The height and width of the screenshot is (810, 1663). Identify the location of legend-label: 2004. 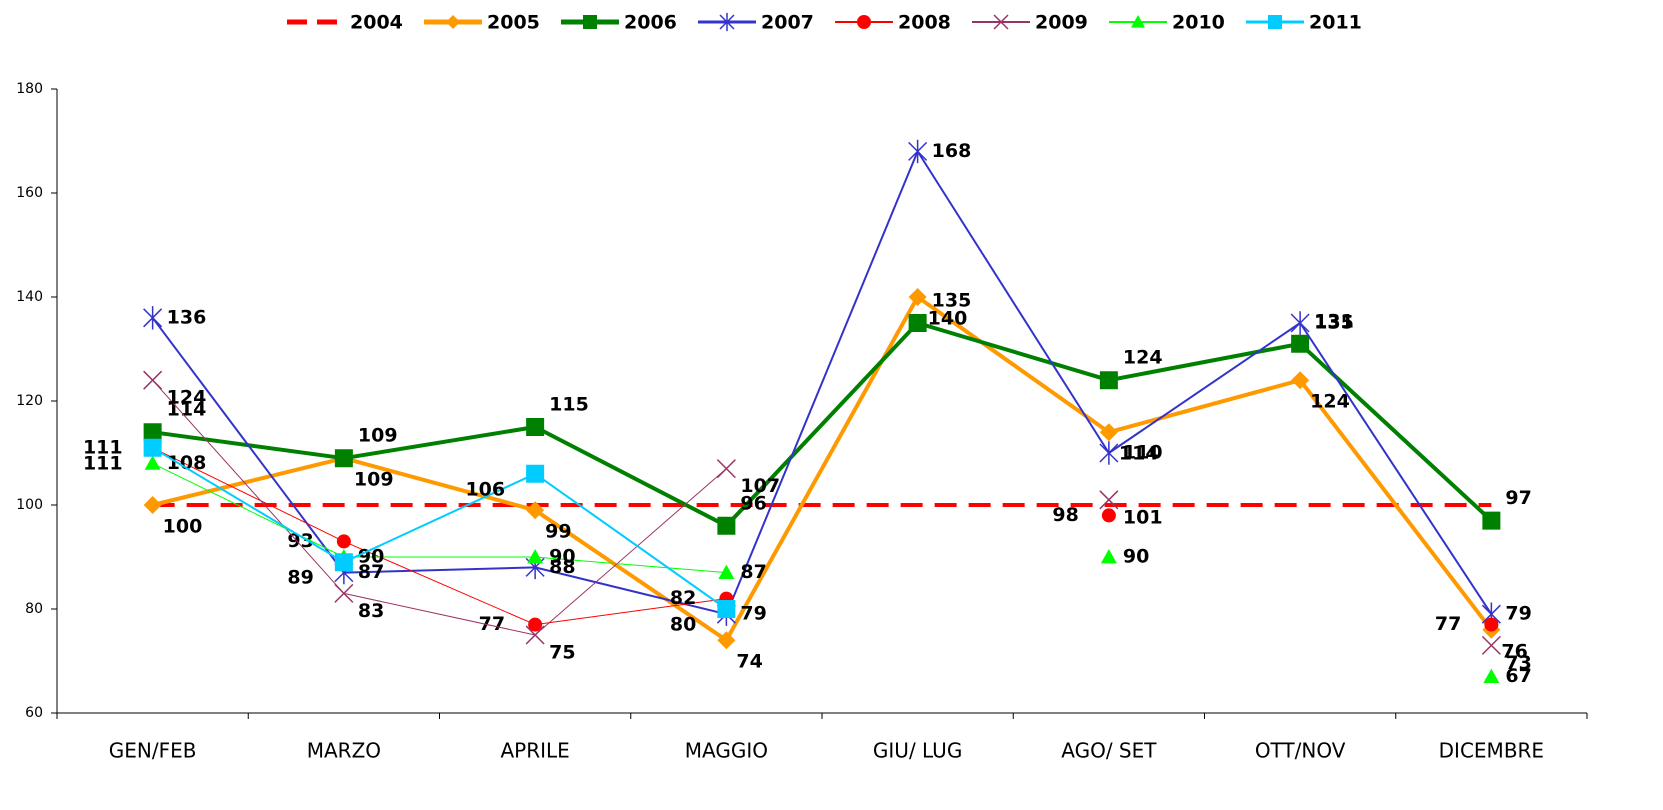
(376, 23).